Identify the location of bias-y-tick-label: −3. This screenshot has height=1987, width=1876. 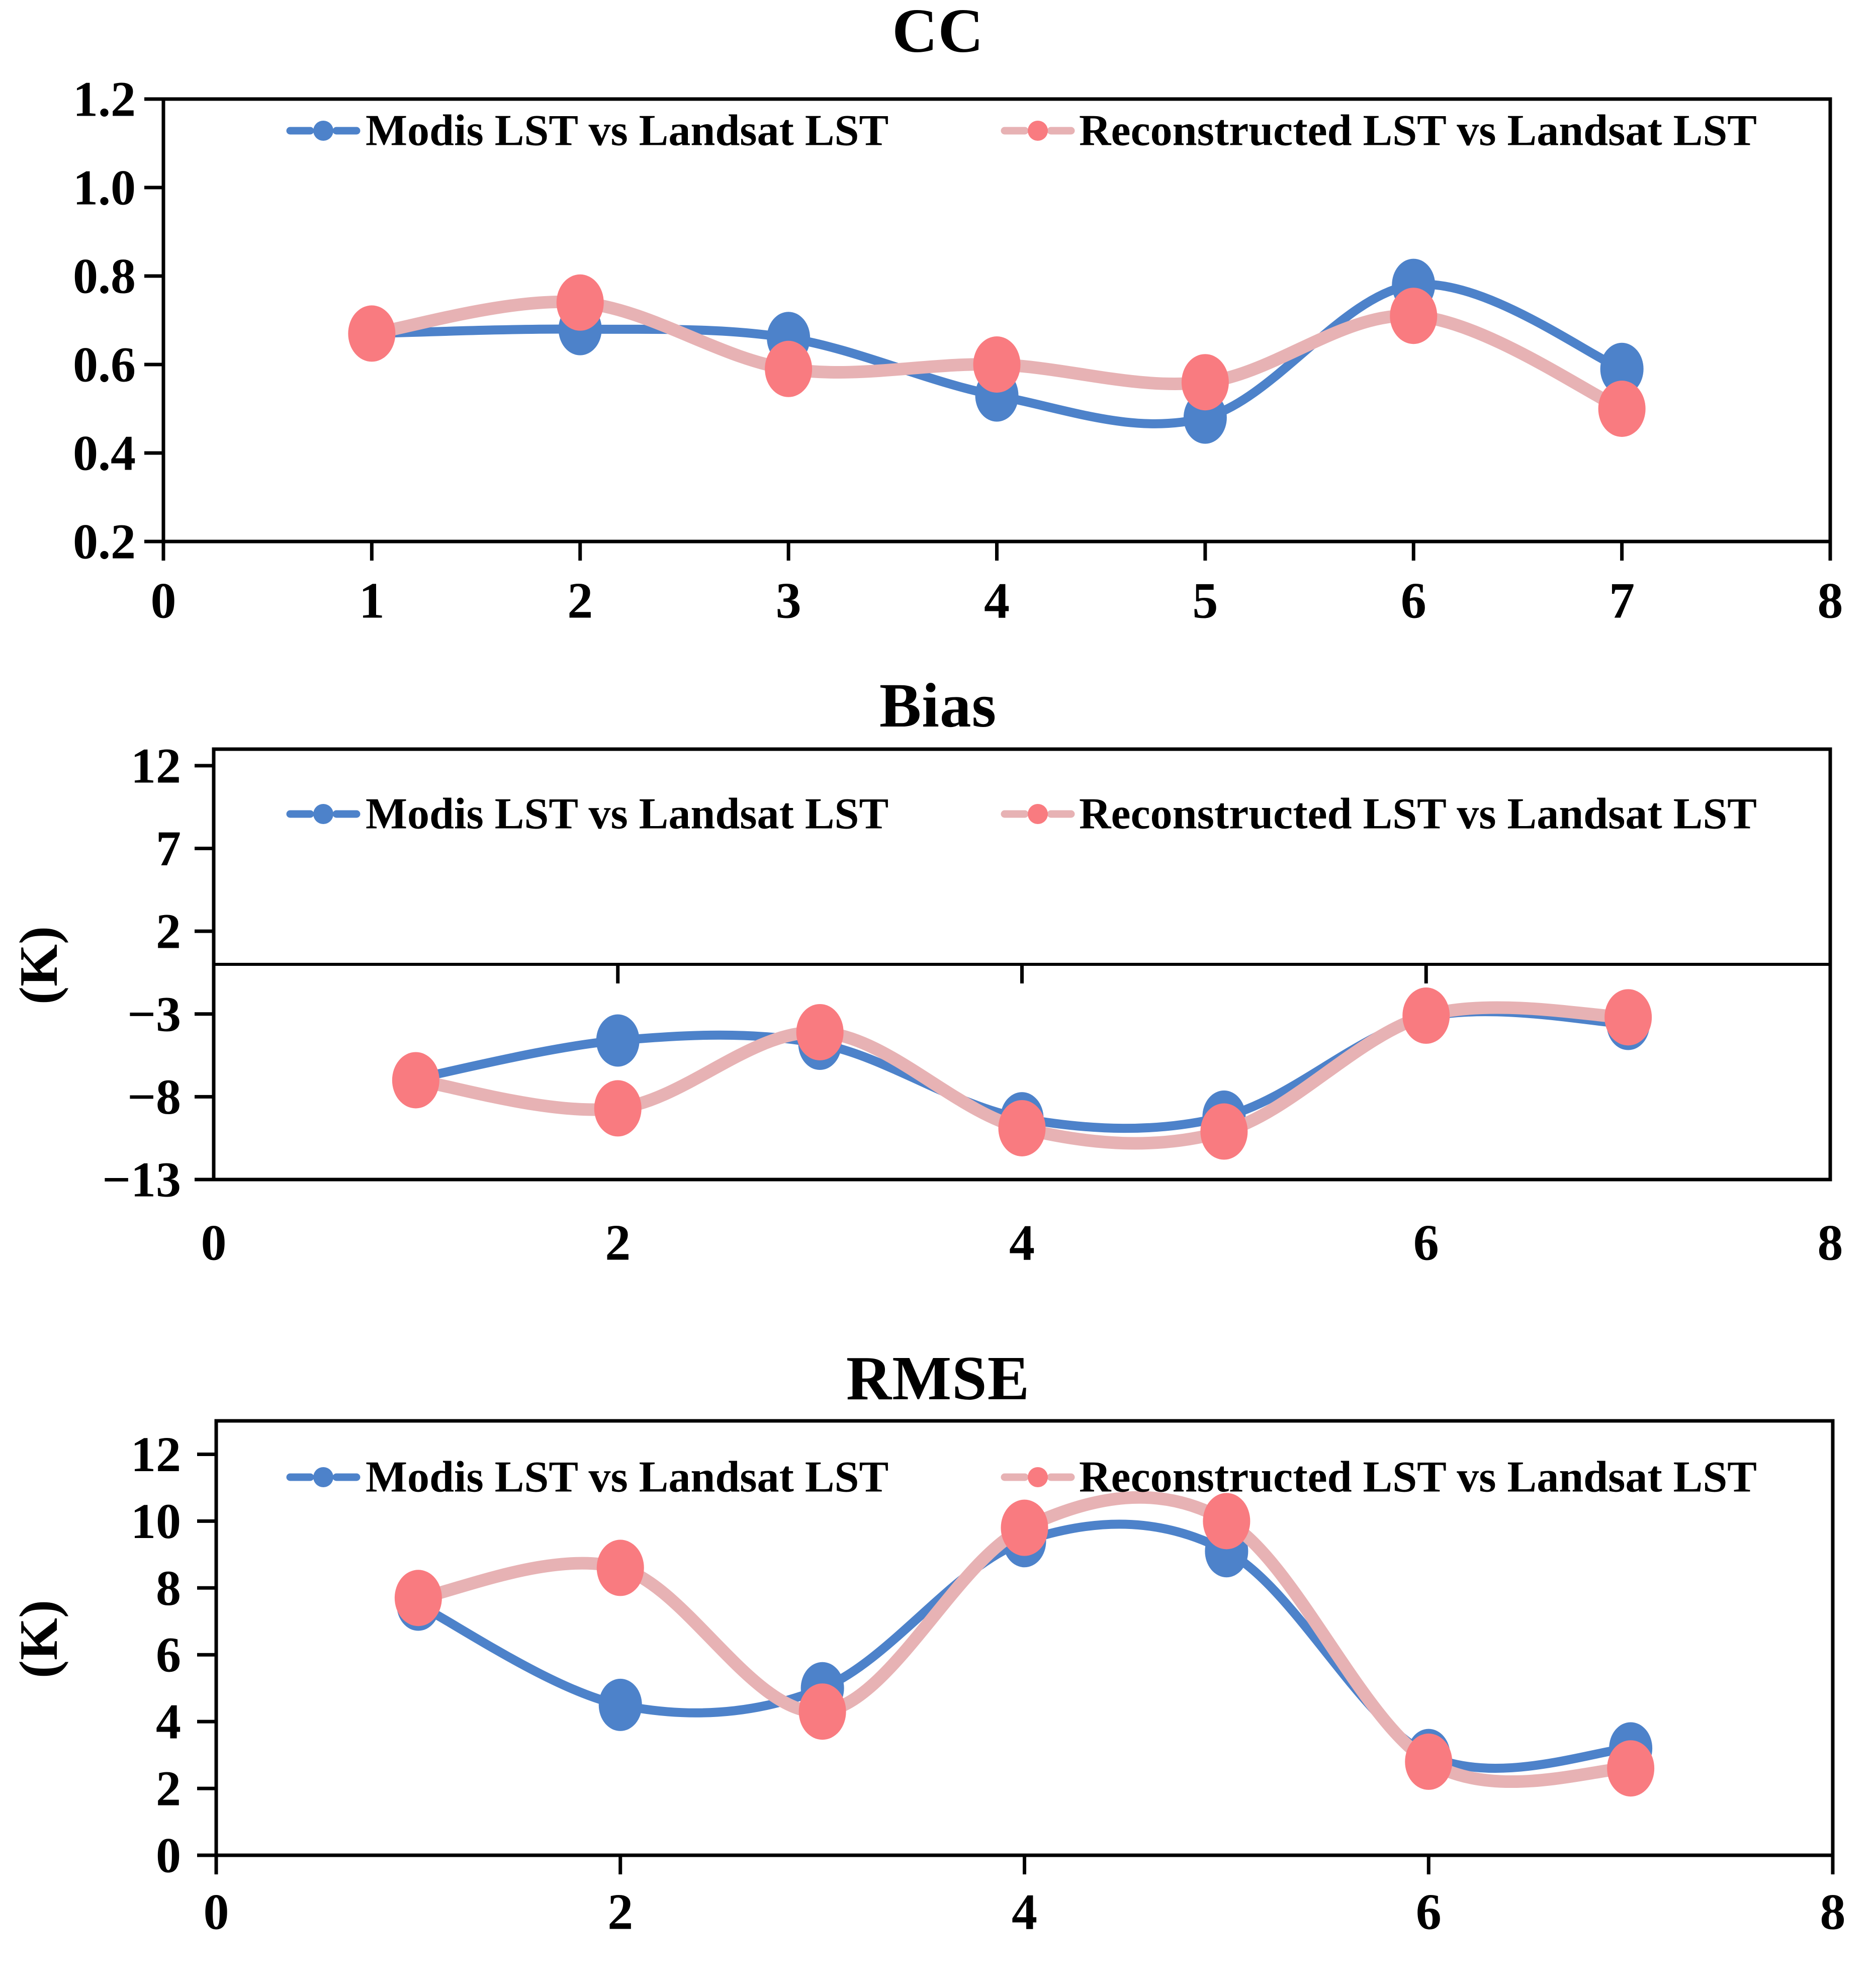
(154, 1014).